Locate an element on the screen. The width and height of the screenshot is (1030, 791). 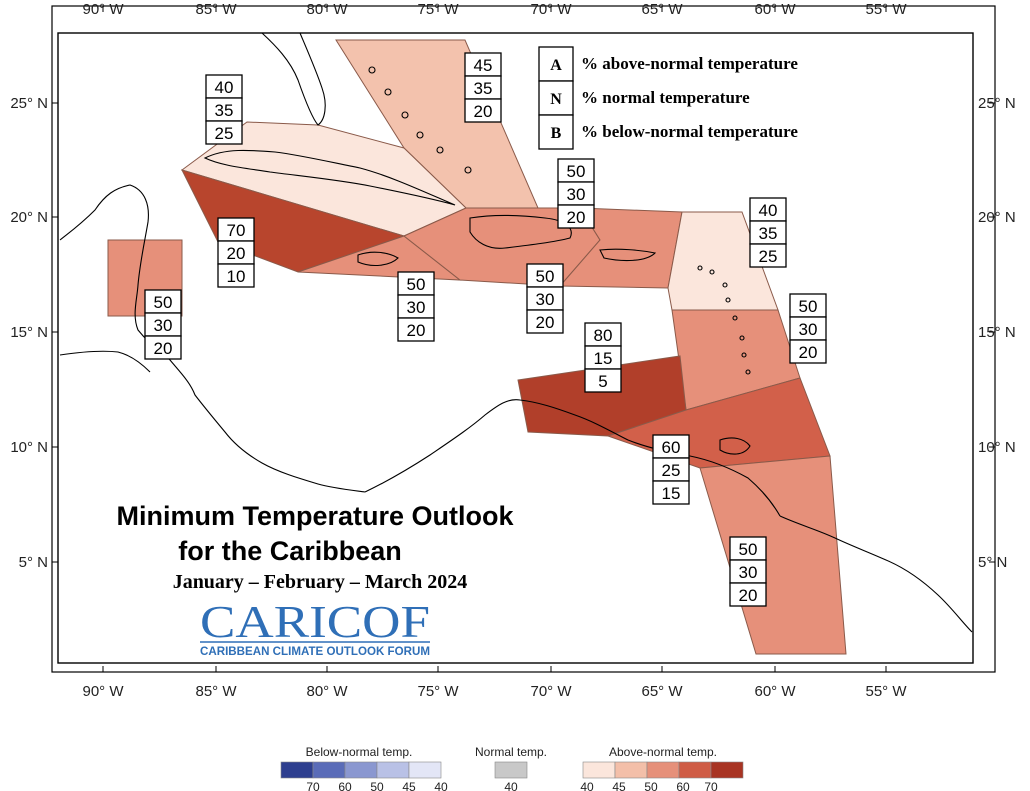
lat-labels-left: 25° N 20° N 15° N 10° N 5° N is located at coordinates (29, 333).